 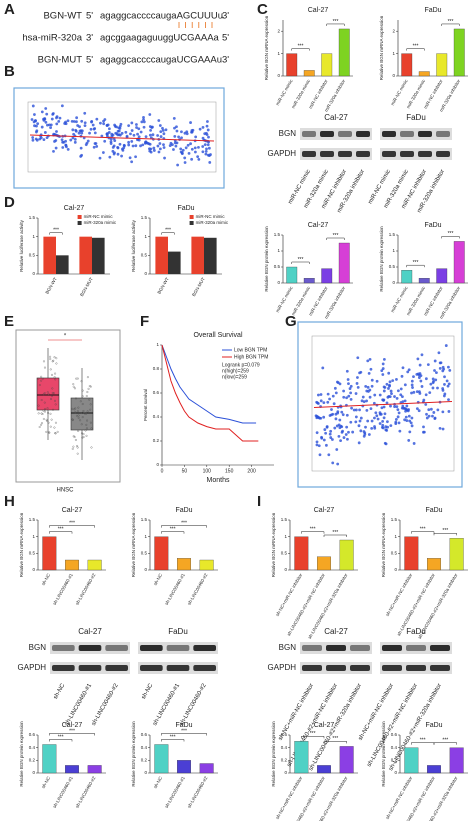 I want to click on blot-row-label: BGN, so click(x=38, y=647).